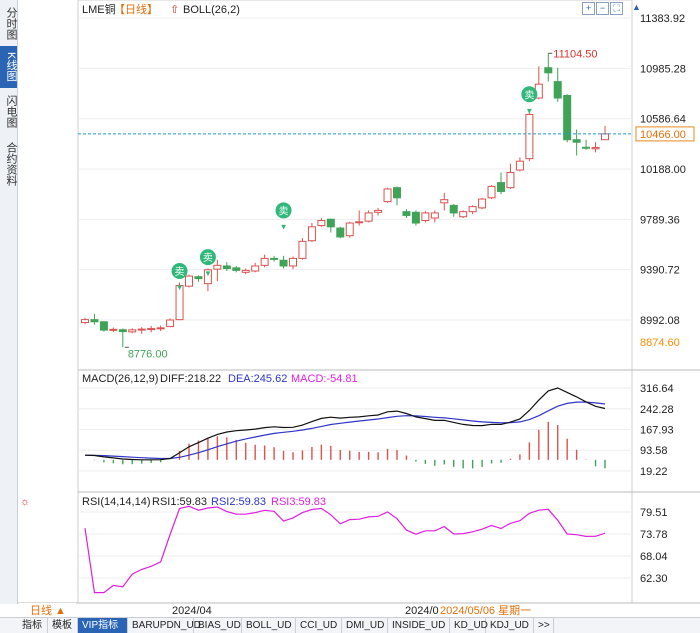 The image size is (700, 633). Describe the element at coordinates (319, 625) in the screenshot. I see `indicator-tab: CCI_UD` at that location.